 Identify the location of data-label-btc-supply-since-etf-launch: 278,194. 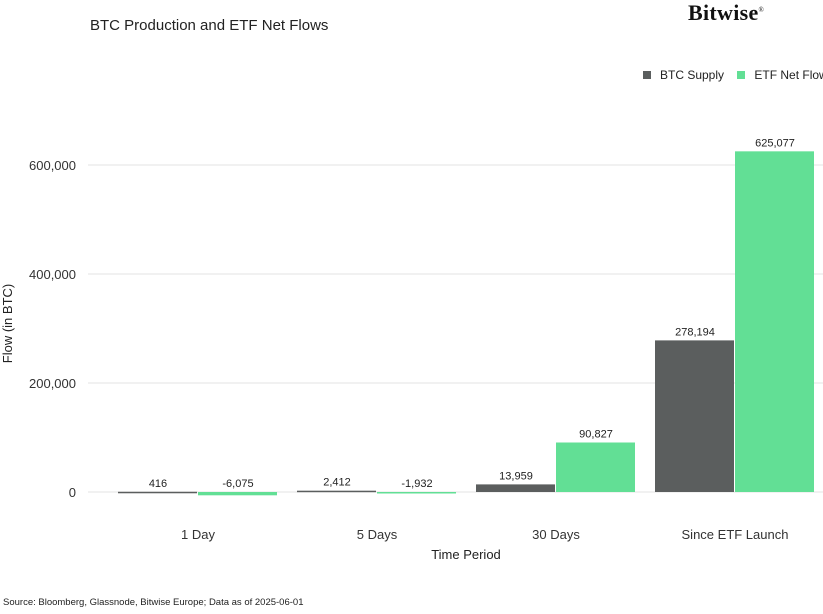
(695, 332).